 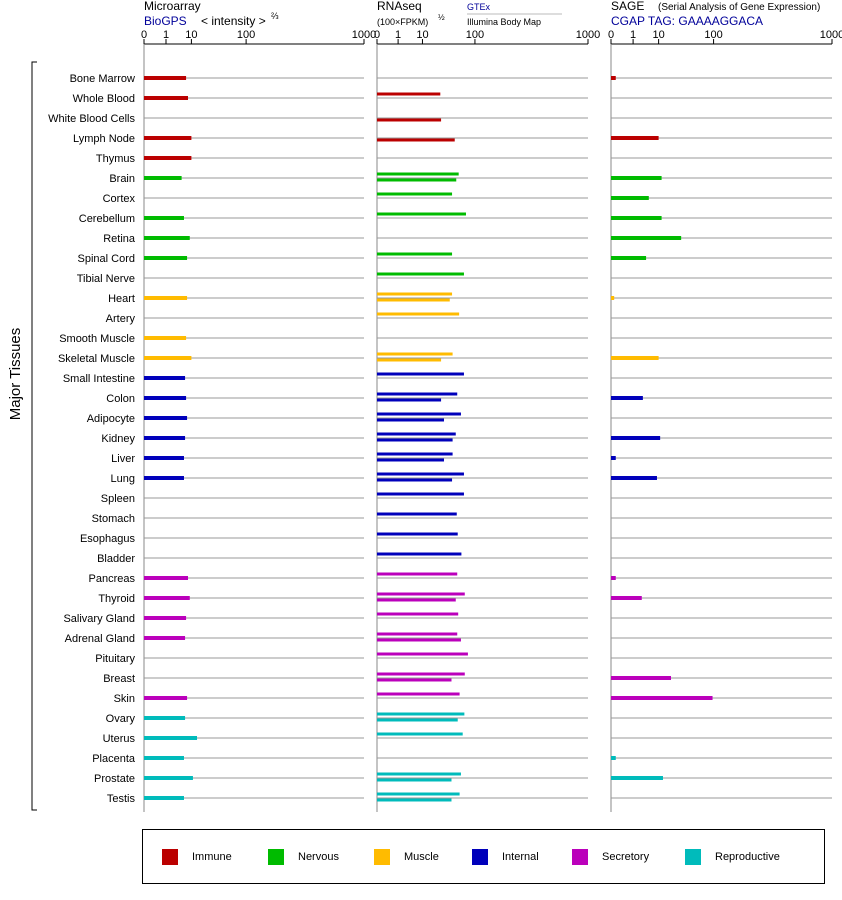 What do you see at coordinates (479, 7) in the screenshot?
I see `rnaseq-legend-gtex: GTEx` at bounding box center [479, 7].